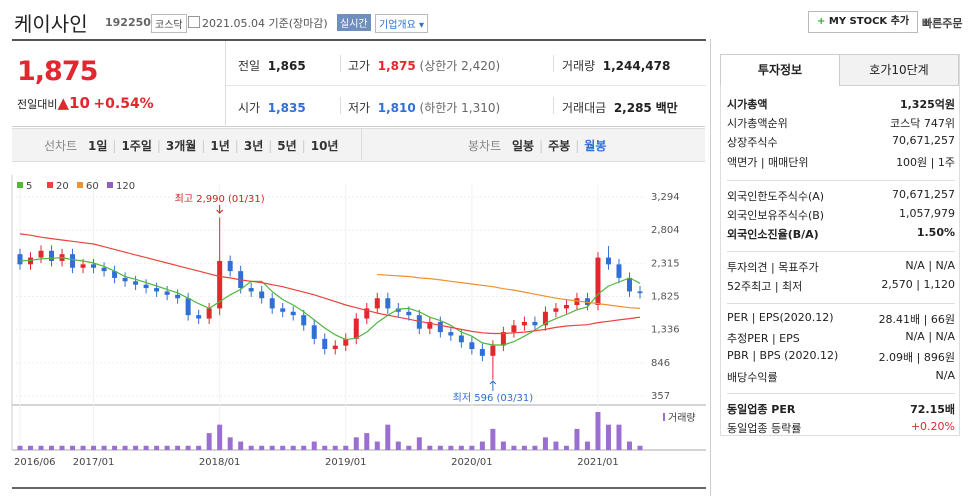 This screenshot has width=973, height=496. I want to click on period-link: 1일, so click(98, 146).